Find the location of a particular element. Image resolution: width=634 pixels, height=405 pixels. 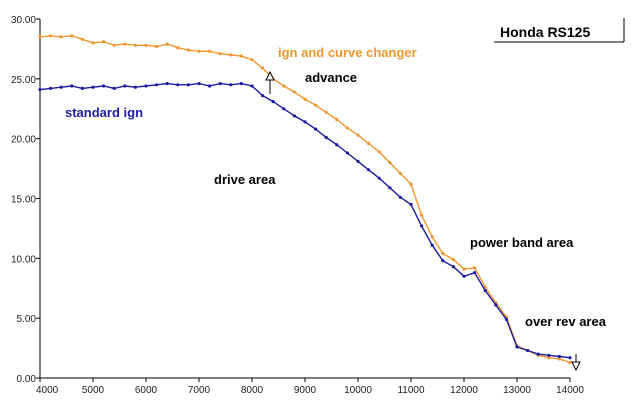

chart-title: Honda RS125 is located at coordinates (545, 32).